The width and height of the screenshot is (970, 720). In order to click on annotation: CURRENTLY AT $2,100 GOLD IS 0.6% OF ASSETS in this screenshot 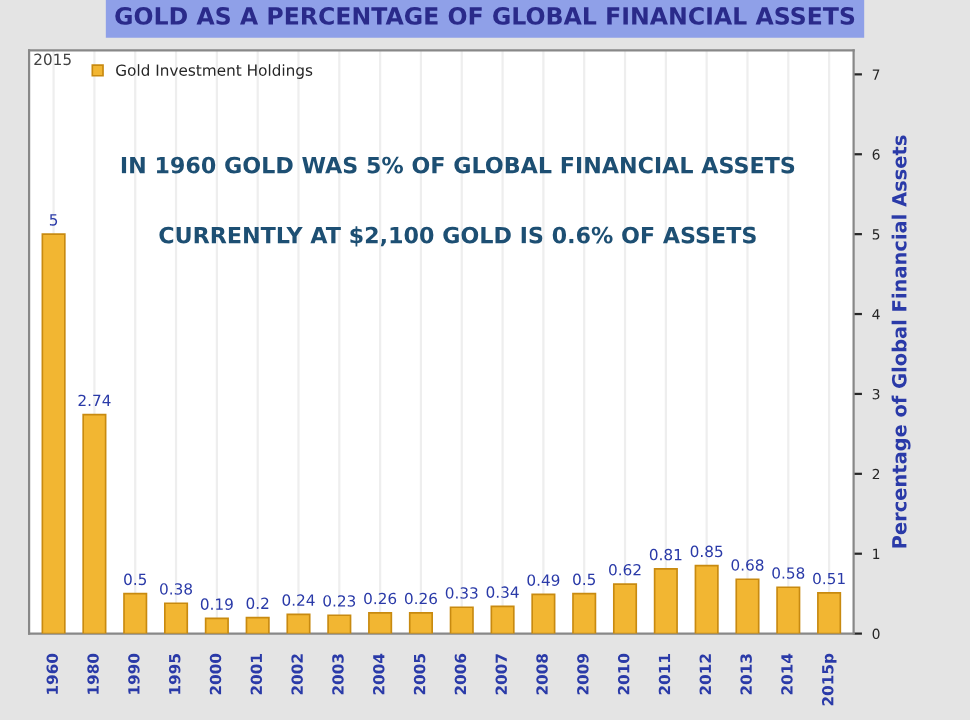, I will do `click(457, 236)`.